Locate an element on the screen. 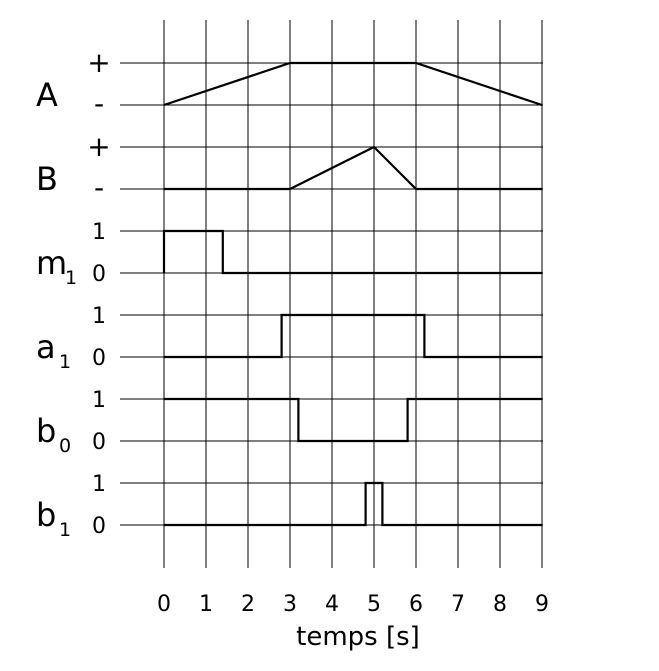 This screenshot has width=659, height=671. tick-label-0: 0 is located at coordinates (164, 604).